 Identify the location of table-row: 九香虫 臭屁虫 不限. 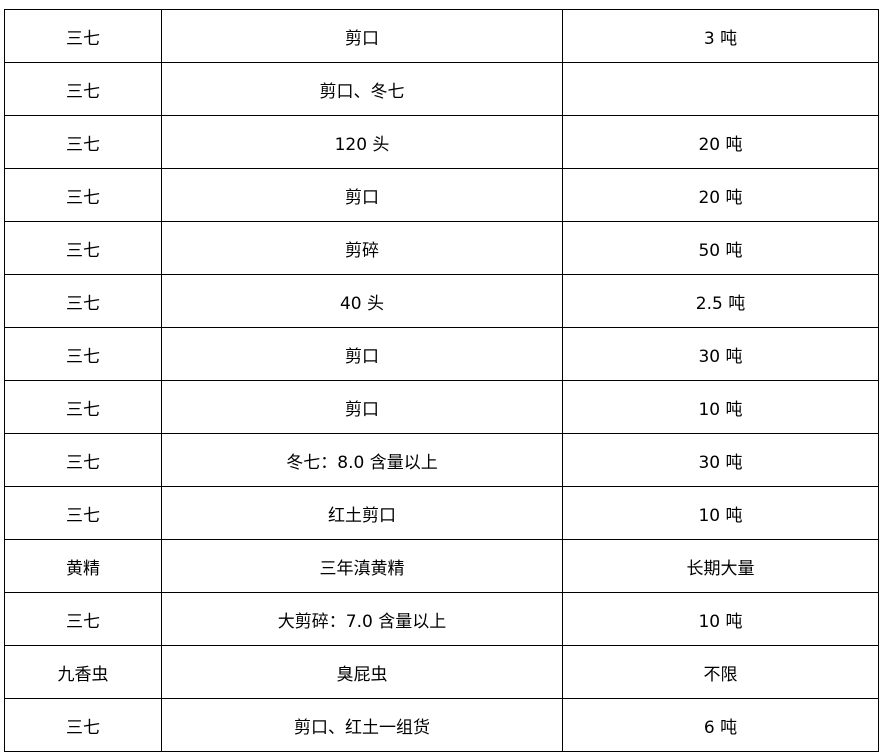
(441, 672).